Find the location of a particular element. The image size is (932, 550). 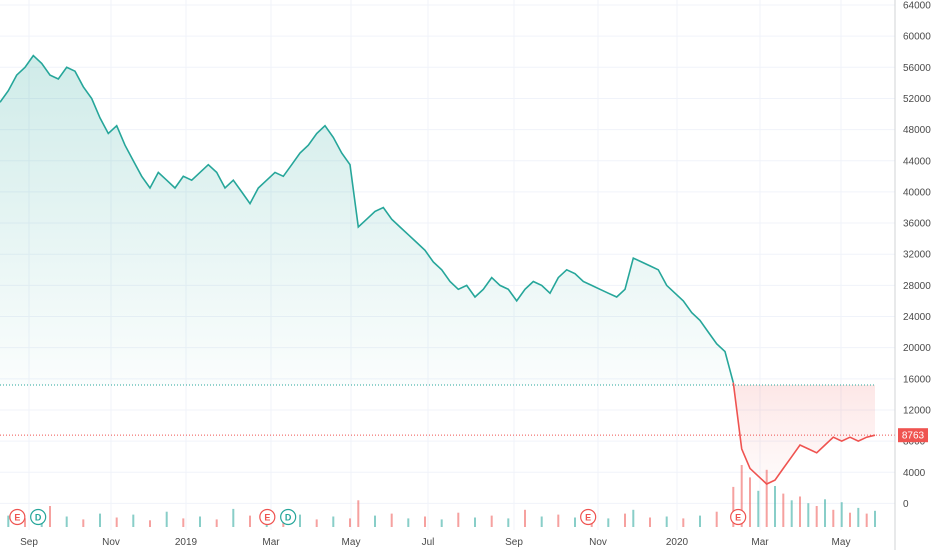

y-tick-label: 28000 is located at coordinates (917, 286).